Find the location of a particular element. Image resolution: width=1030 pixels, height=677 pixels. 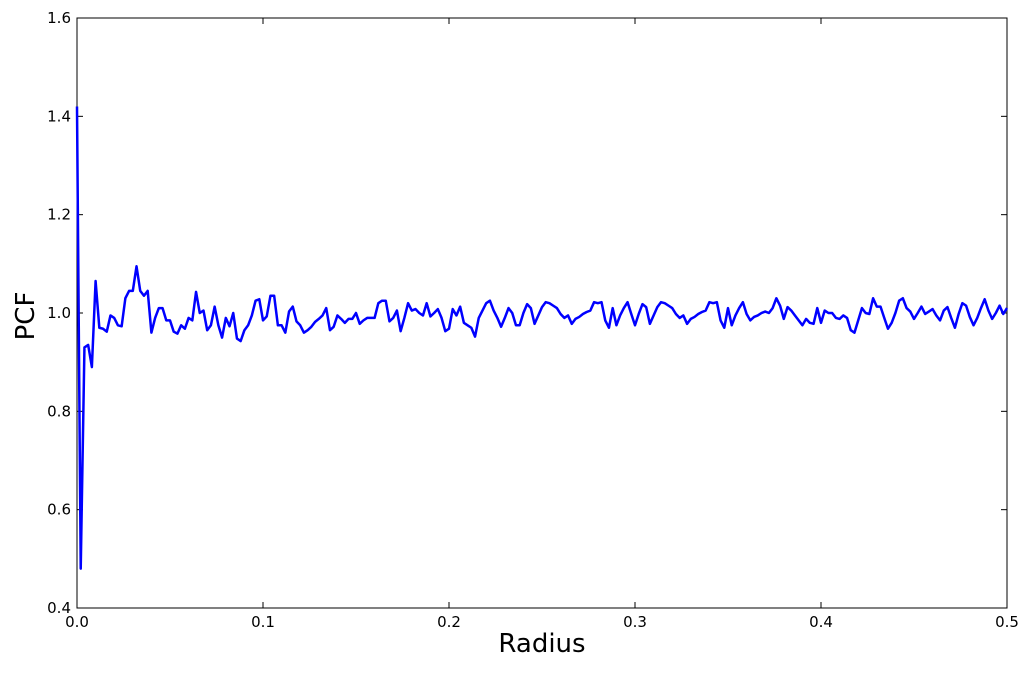

y-tick-label: 1.4 is located at coordinates (59, 116).